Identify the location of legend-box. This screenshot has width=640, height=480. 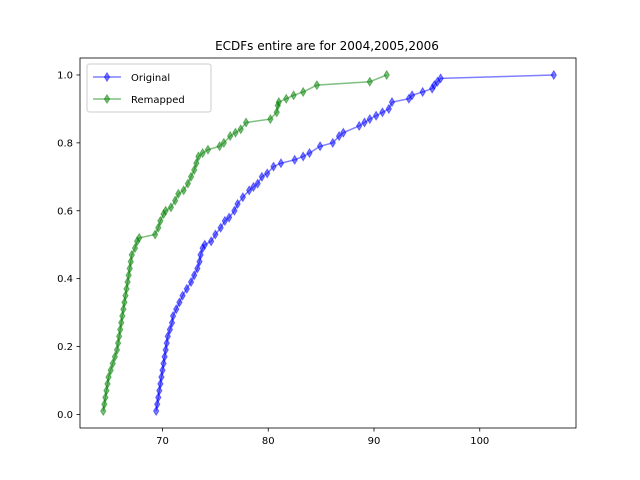
(149, 88).